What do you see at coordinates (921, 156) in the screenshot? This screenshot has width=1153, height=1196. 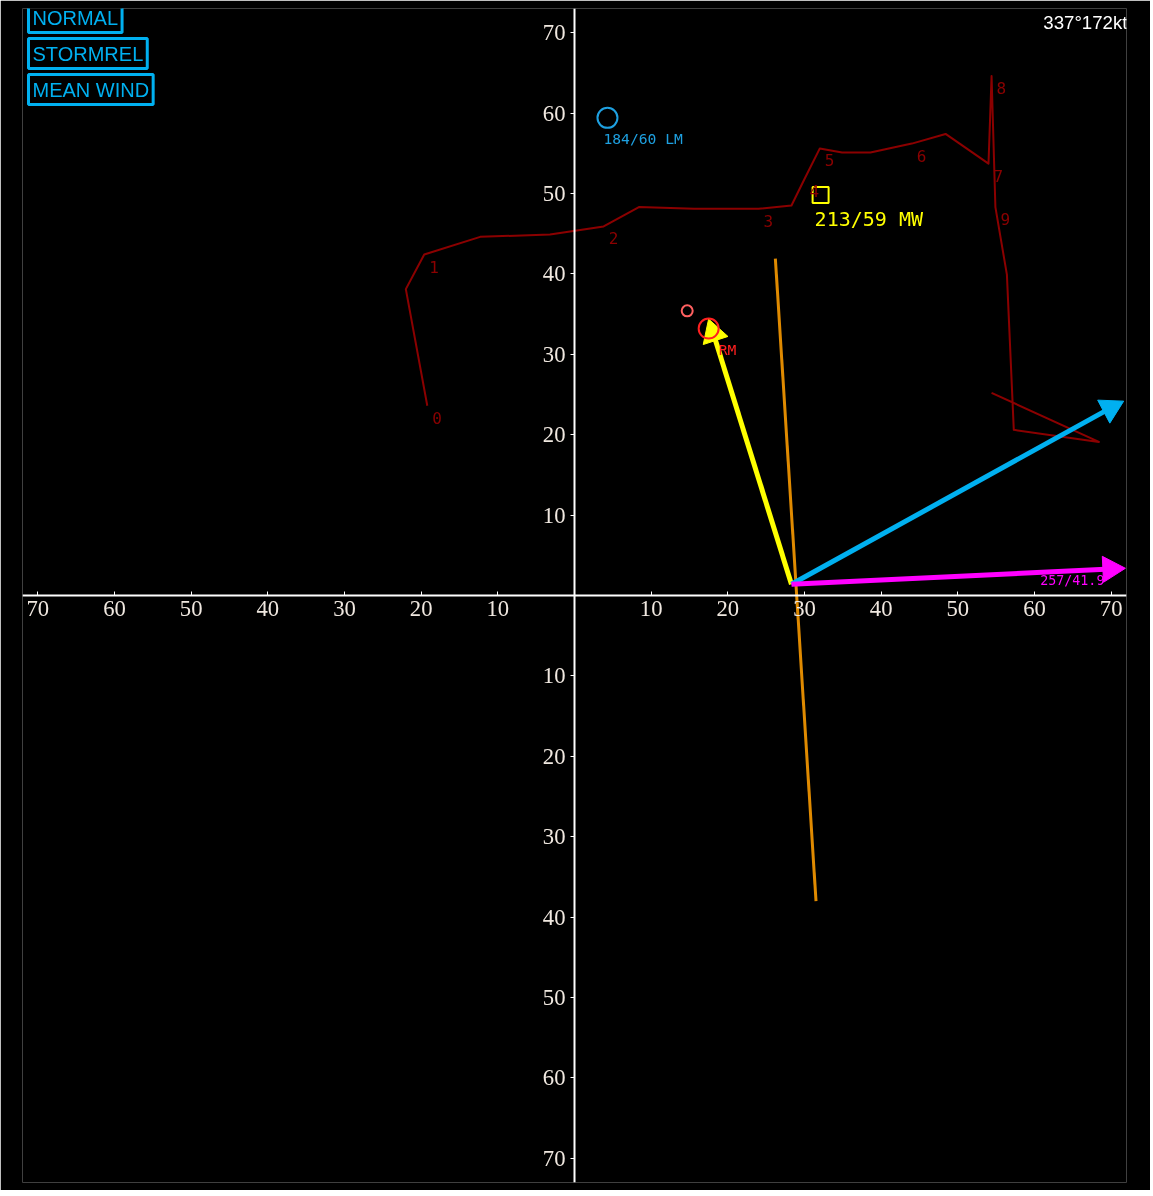 I see `annotation: 6` at bounding box center [921, 156].